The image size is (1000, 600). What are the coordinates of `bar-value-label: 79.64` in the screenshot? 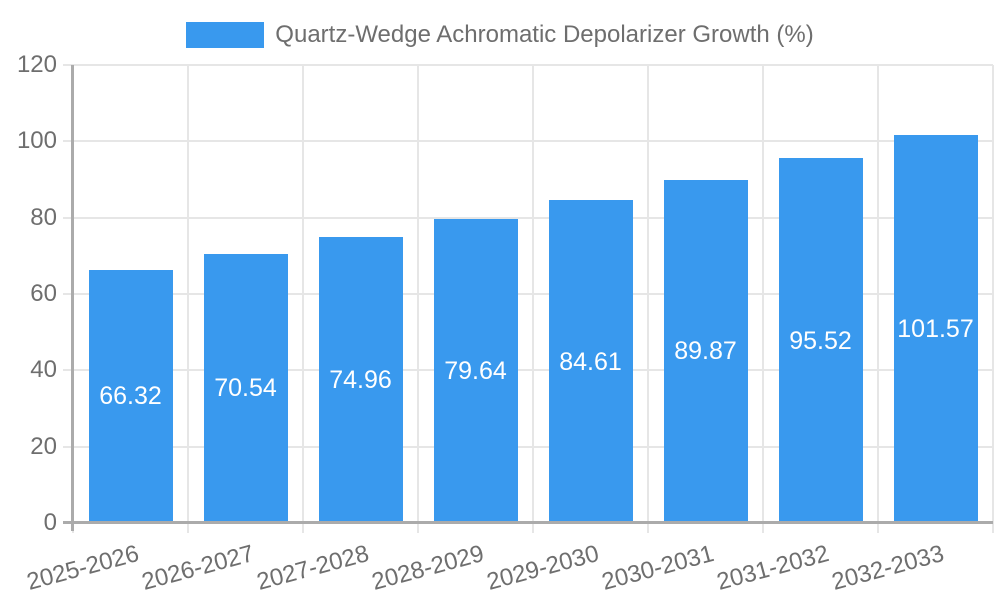 It's located at (475, 371).